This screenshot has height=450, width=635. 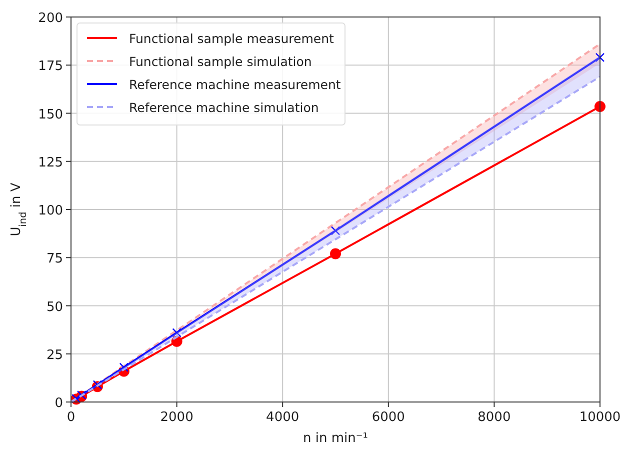 I want to click on y-tick-label: 200, so click(x=50, y=18).